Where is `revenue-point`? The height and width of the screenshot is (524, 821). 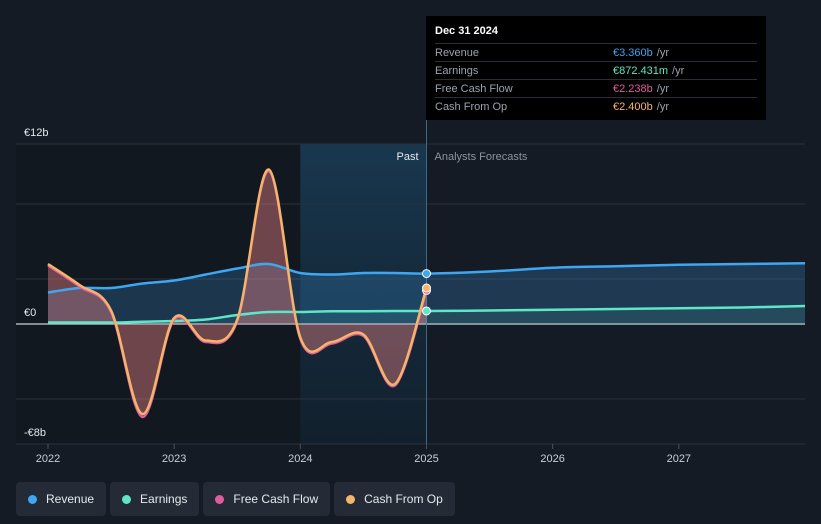 revenue-point is located at coordinates (426, 274).